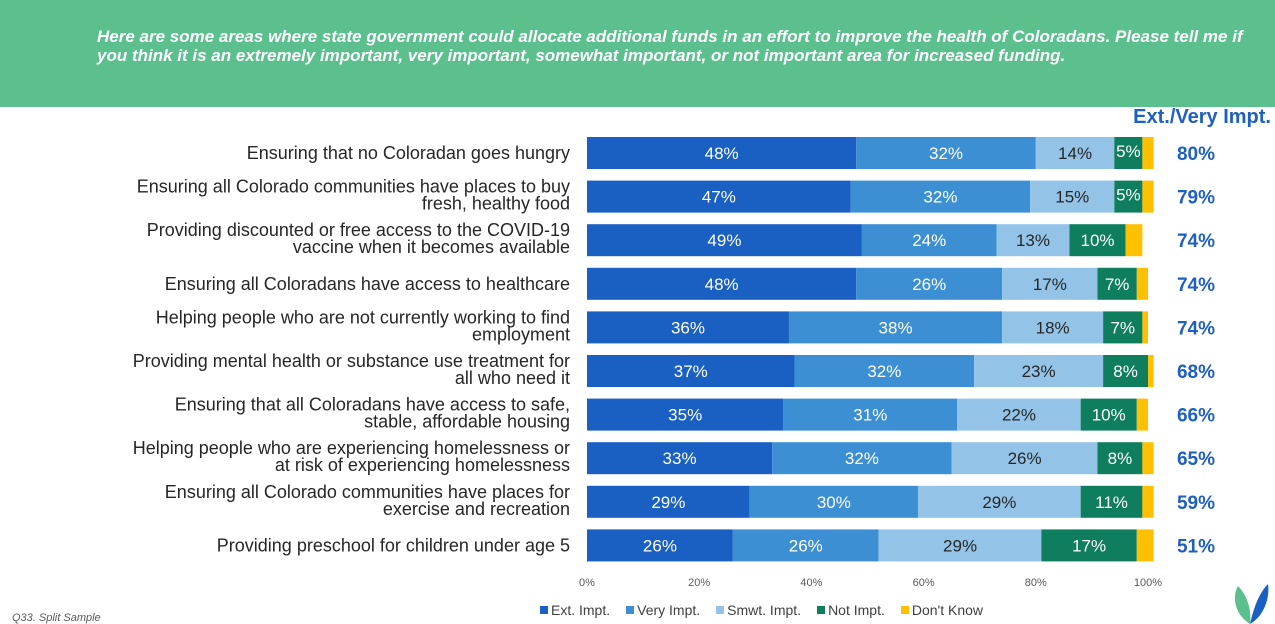  What do you see at coordinates (699, 583) in the screenshot?
I see `x-tick-label: 20%` at bounding box center [699, 583].